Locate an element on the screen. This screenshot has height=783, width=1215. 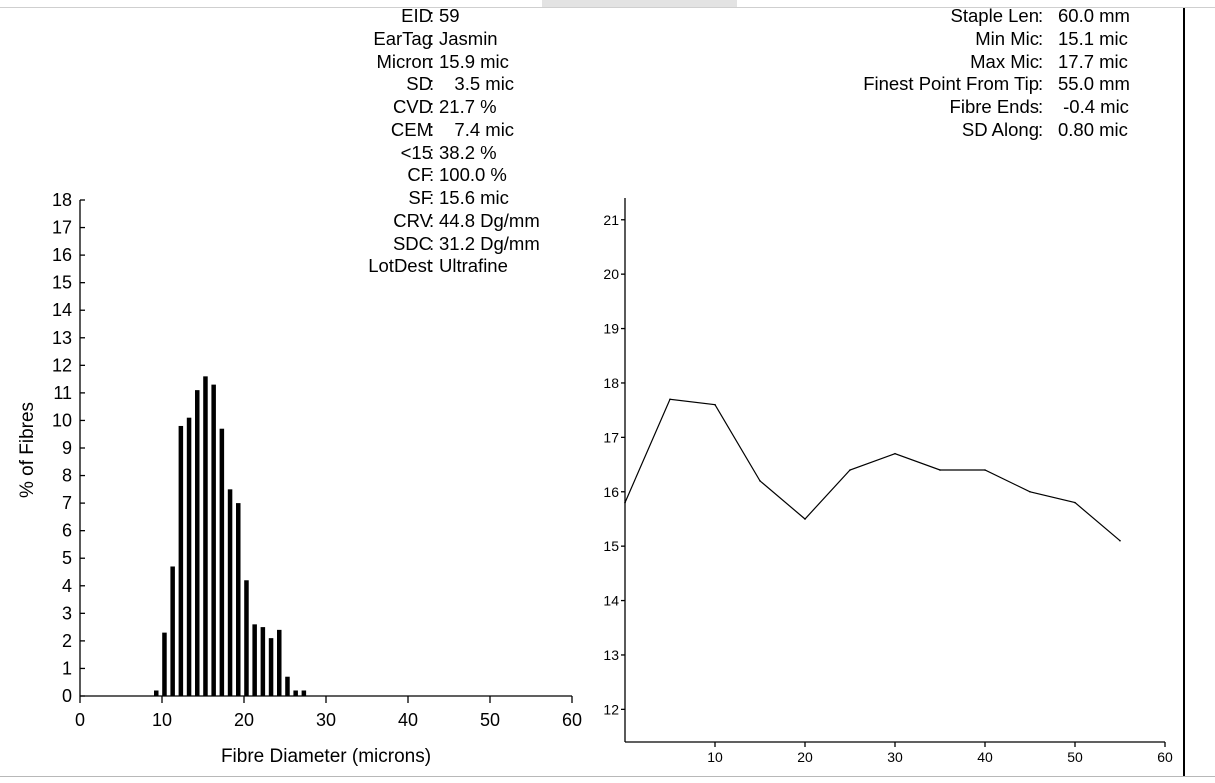
histogram-y-tick-label: 4 is located at coordinates (67, 586).